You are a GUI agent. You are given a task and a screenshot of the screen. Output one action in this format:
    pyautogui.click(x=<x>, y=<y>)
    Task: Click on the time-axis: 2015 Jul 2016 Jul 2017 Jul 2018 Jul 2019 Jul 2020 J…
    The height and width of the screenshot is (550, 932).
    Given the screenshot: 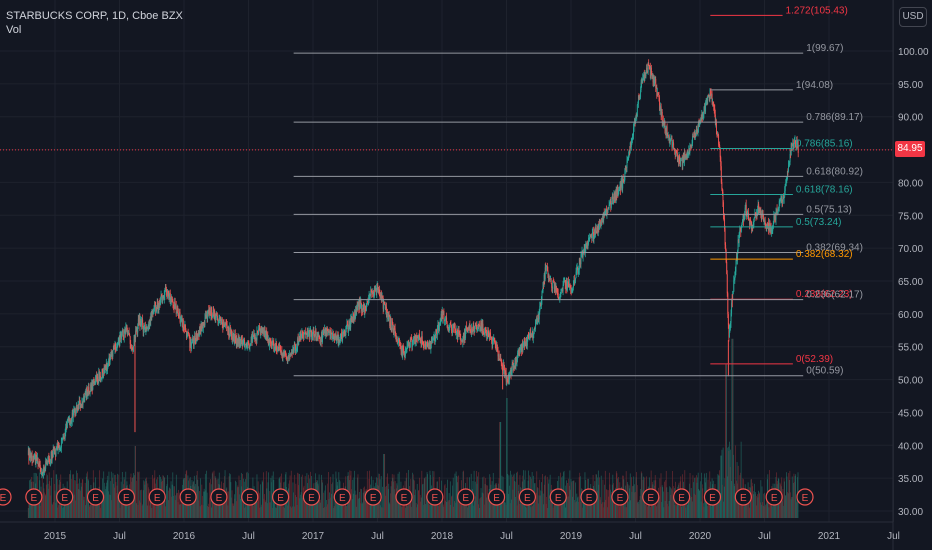 What is the action you would take?
    pyautogui.click(x=472, y=536)
    